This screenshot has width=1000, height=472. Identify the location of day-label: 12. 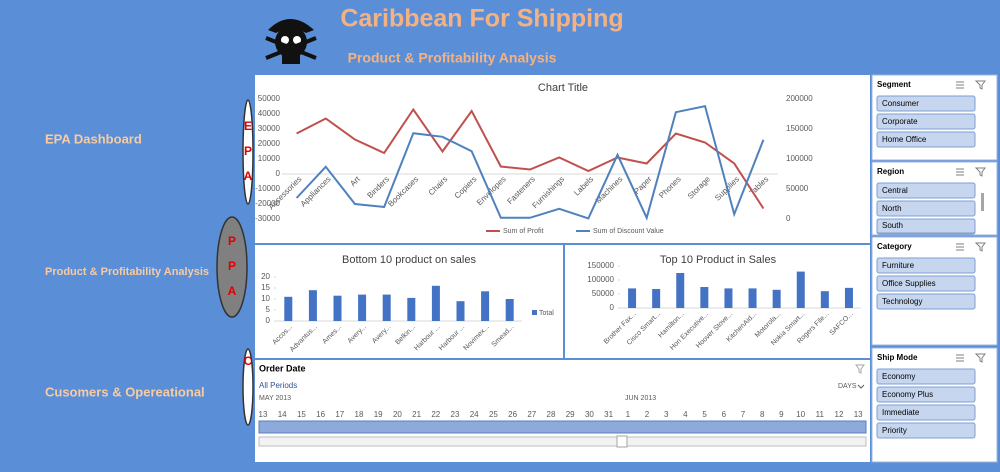
(839, 414).